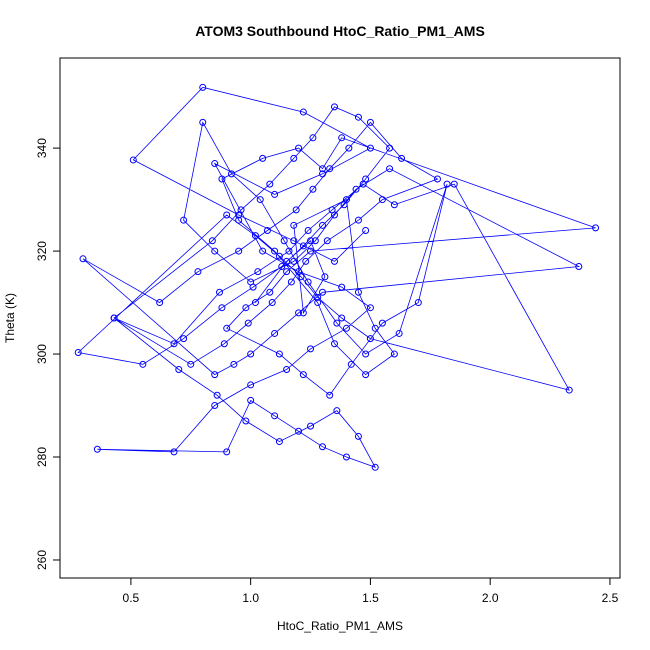  What do you see at coordinates (10, 318) in the screenshot?
I see `y-axis-label: Theta (K)` at bounding box center [10, 318].